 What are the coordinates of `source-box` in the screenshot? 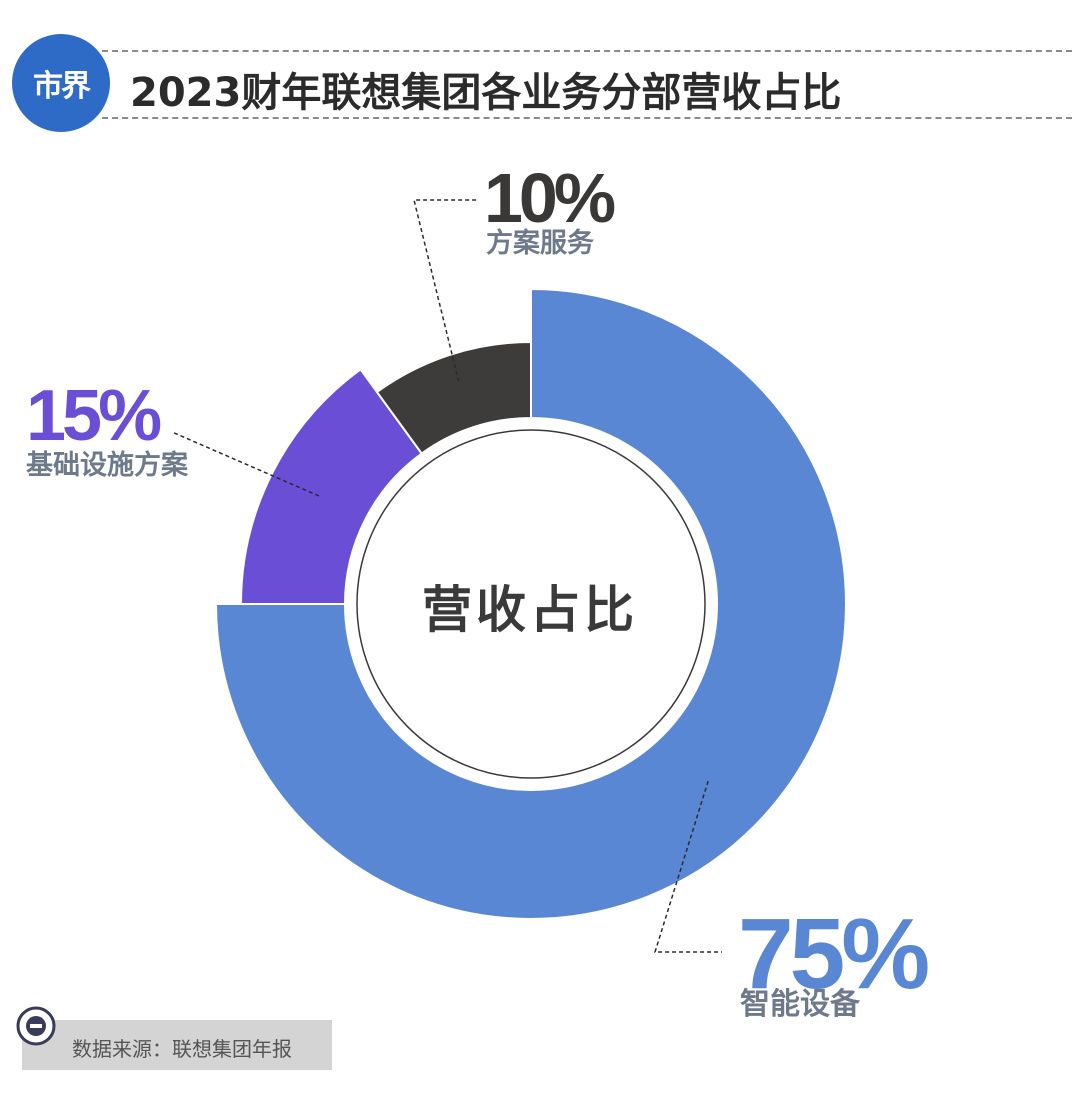 It's located at (177, 1045).